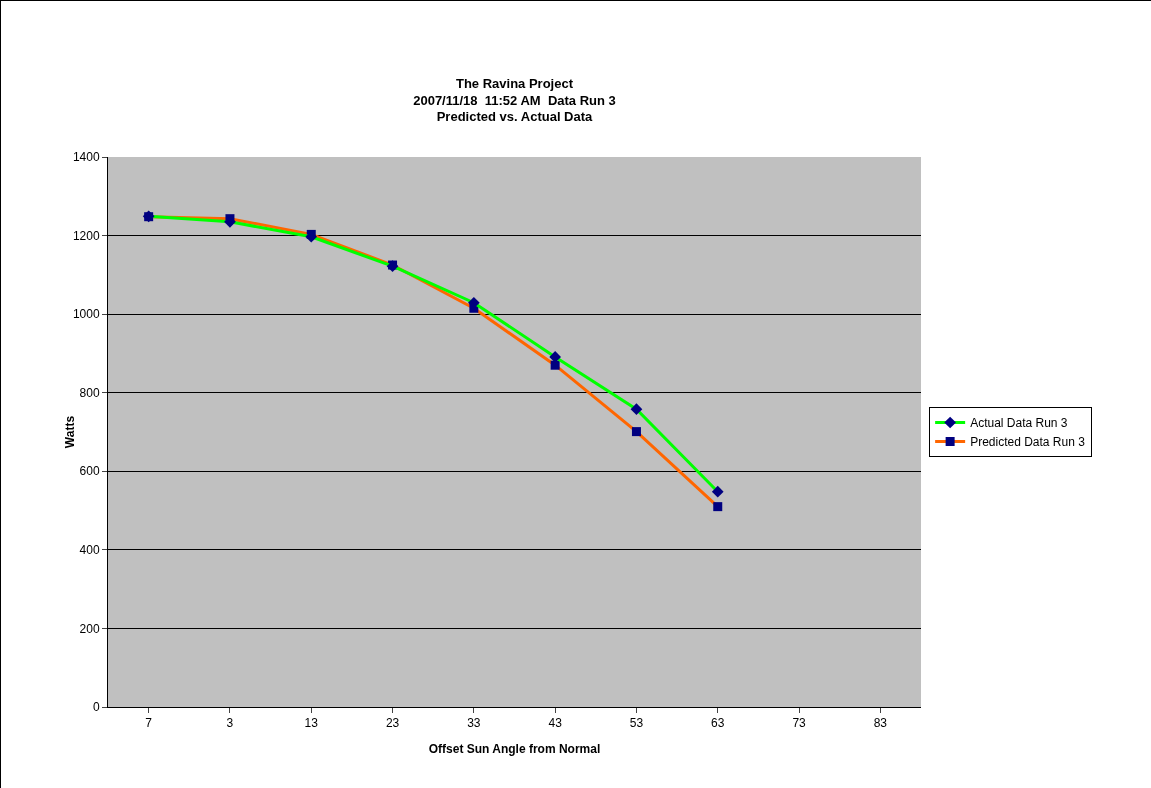 This screenshot has width=1151, height=788. What do you see at coordinates (89, 628) in the screenshot?
I see `y-tick-label: 200` at bounding box center [89, 628].